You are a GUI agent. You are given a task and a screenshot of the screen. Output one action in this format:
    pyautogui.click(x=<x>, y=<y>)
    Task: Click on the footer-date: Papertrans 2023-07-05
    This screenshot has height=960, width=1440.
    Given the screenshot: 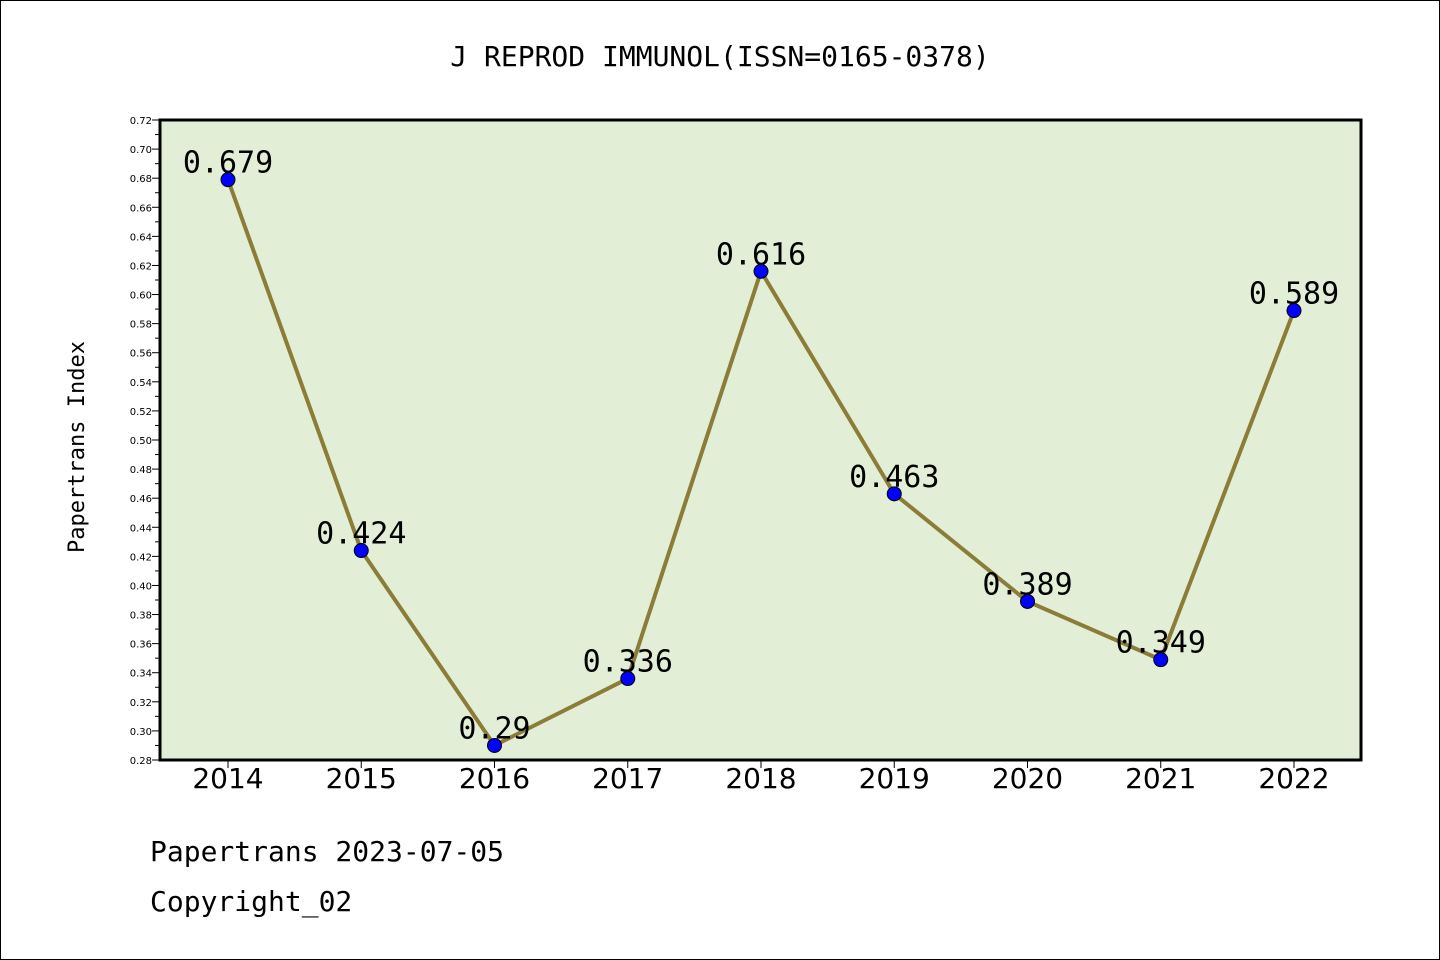 What is the action you would take?
    pyautogui.click(x=327, y=851)
    